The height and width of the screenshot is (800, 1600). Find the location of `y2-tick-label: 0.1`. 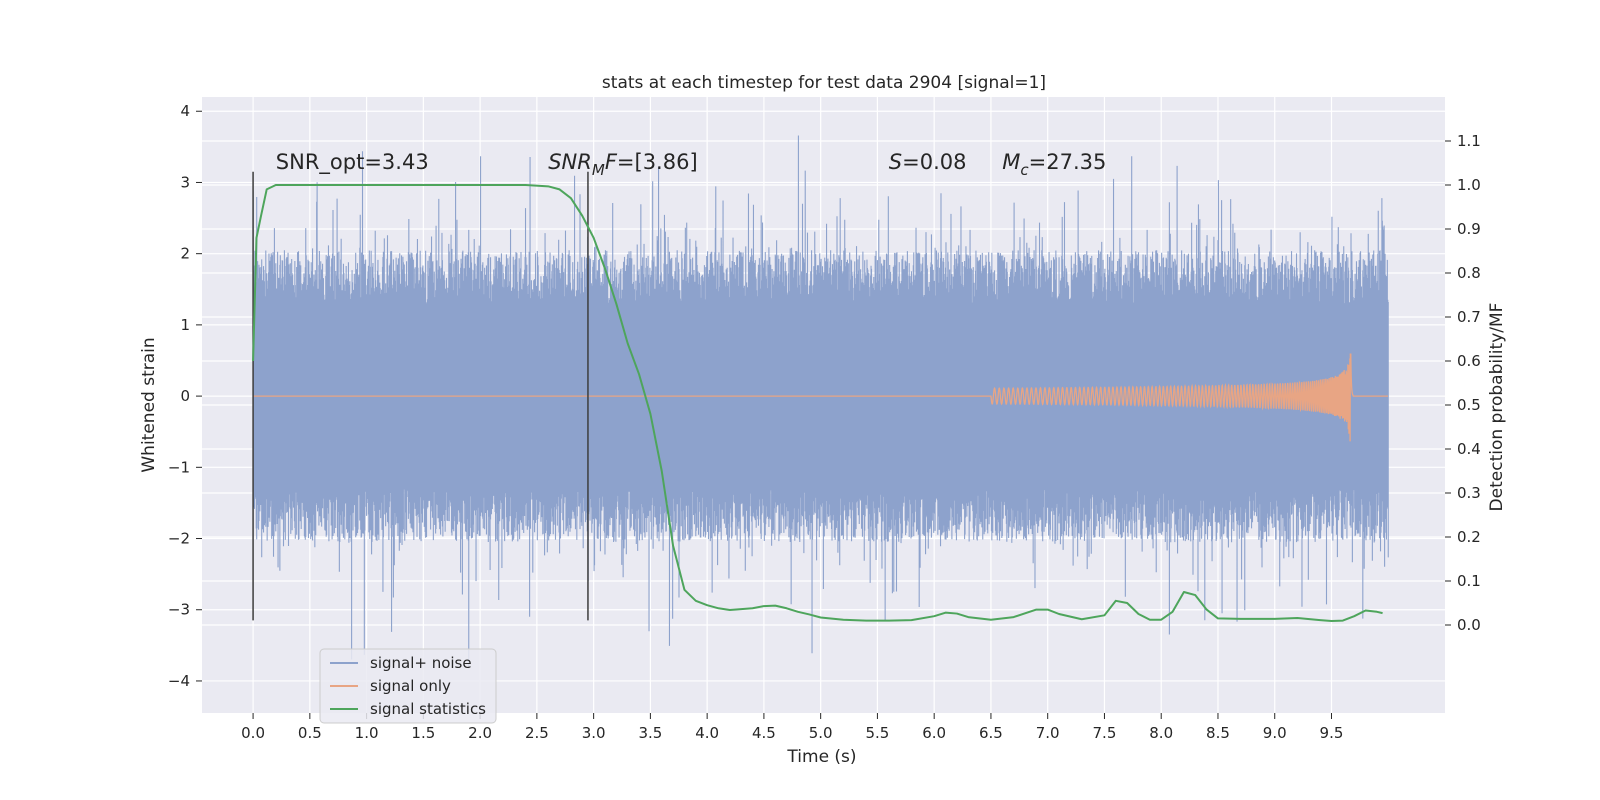

y2-tick-label: 0.1 is located at coordinates (1469, 581).